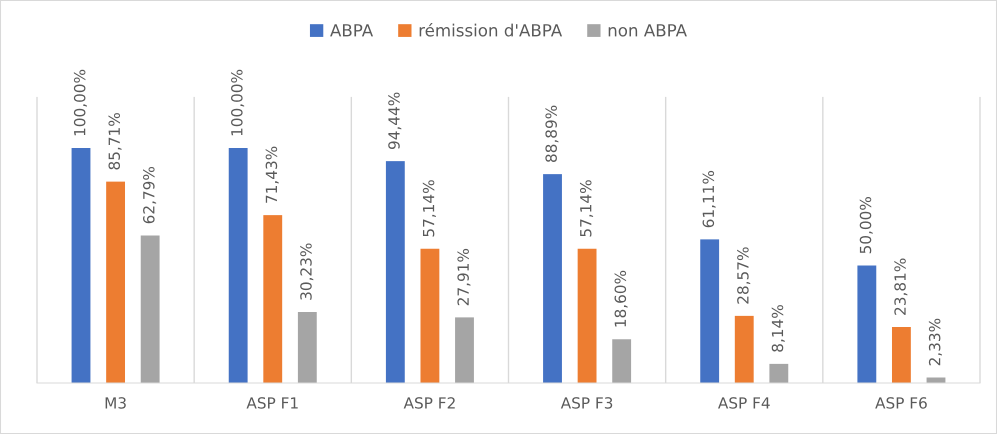 The width and height of the screenshot is (997, 434). I want to click on data-label: 94,44%, so click(395, 121).